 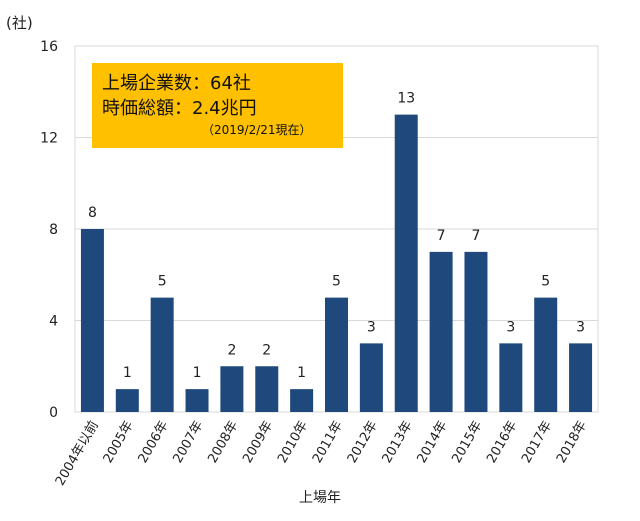 What do you see at coordinates (49, 139) in the screenshot?
I see `y-tick-label: 12` at bounding box center [49, 139].